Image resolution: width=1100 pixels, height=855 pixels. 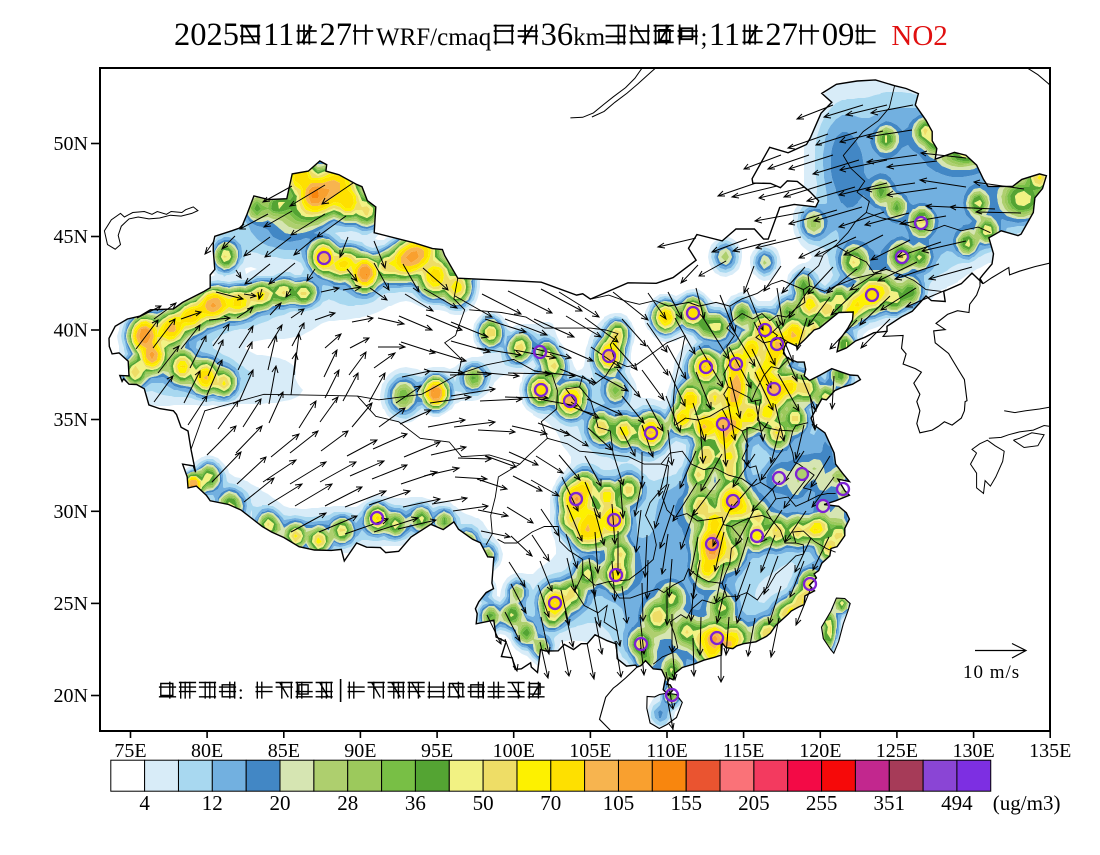 What do you see at coordinates (1050, 751) in the screenshot?
I see `svg-text: 135E` at bounding box center [1050, 751].